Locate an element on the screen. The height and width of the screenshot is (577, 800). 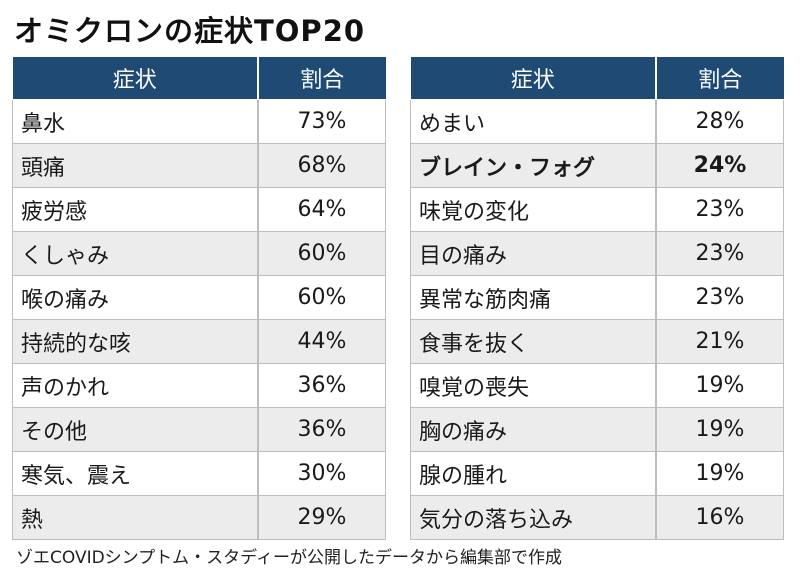
table-row: 胸の痛み 19% is located at coordinates (597, 429).